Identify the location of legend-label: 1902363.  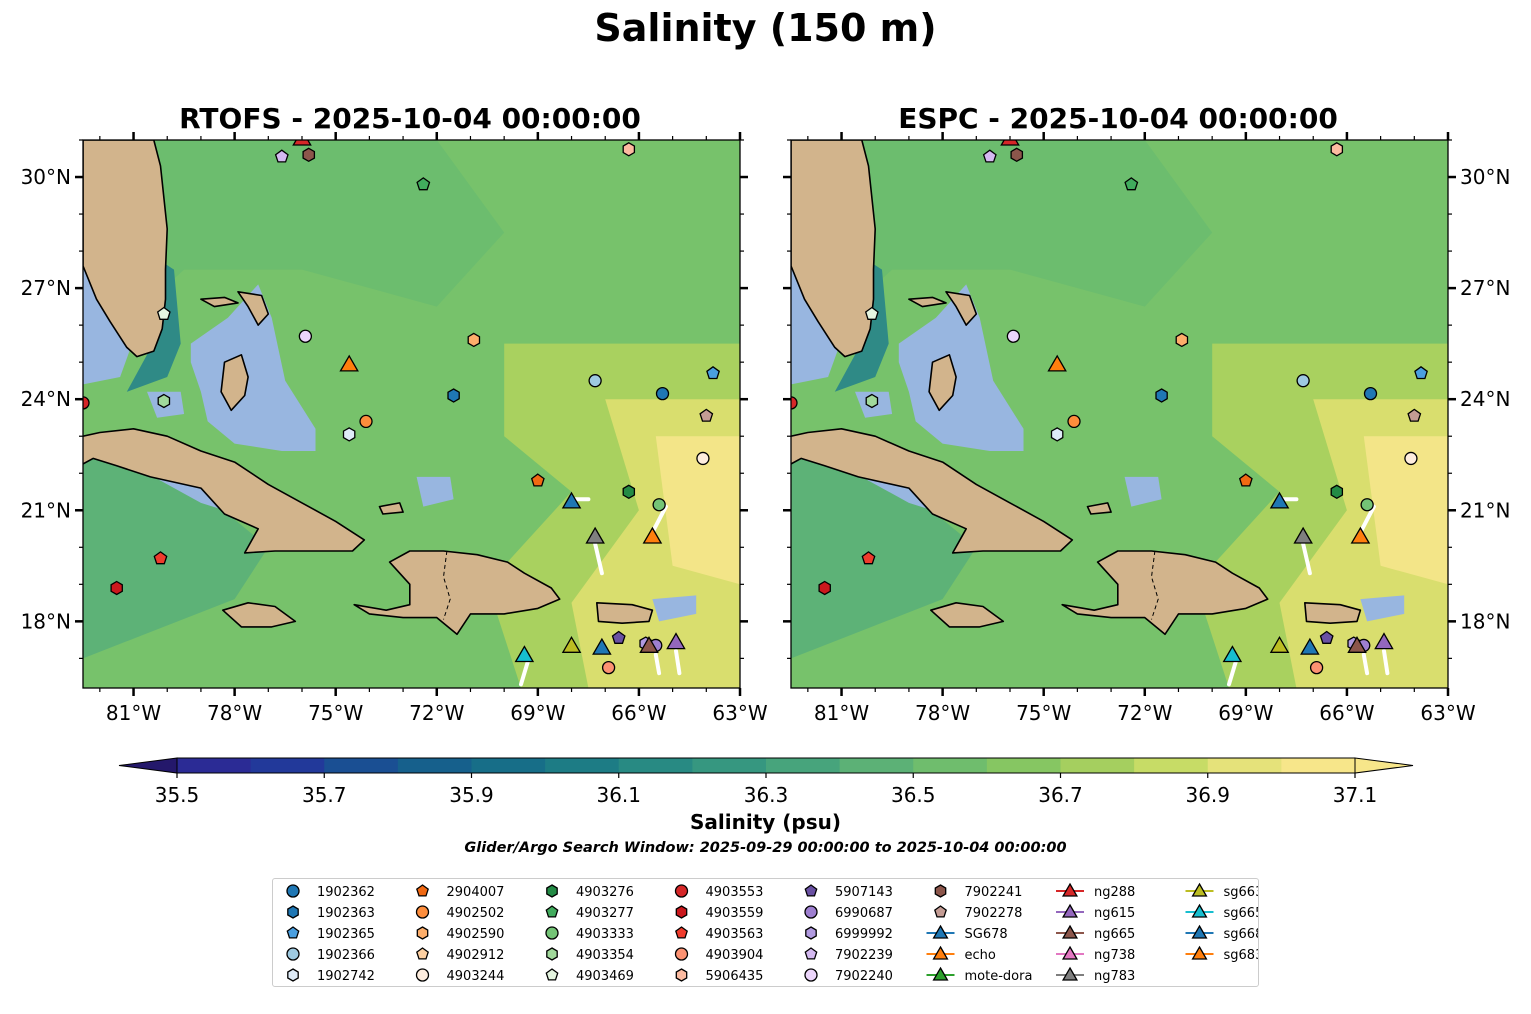
(346, 913).